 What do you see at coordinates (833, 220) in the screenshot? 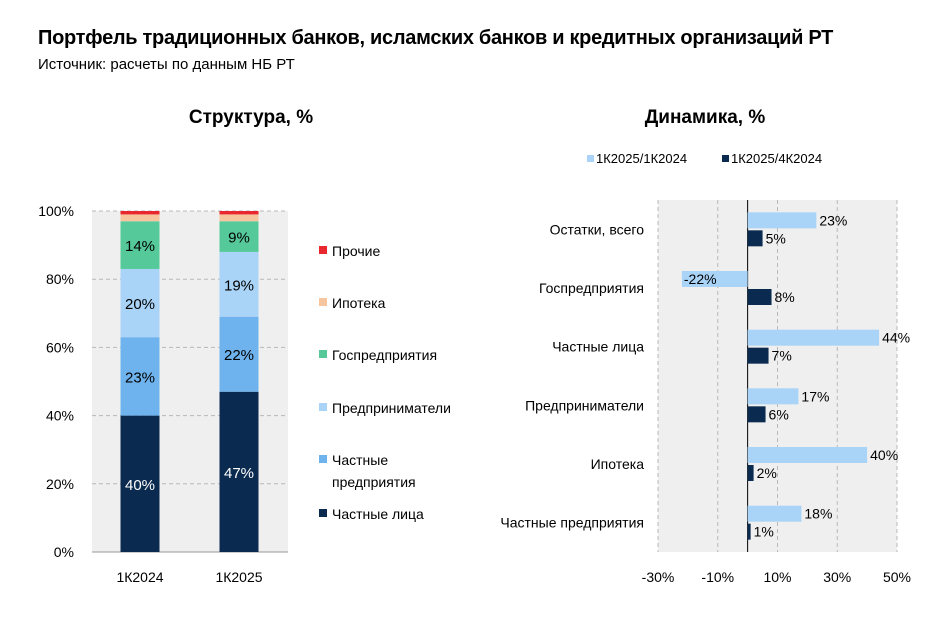
I see `dynamics-bar-data-label: 23%` at bounding box center [833, 220].